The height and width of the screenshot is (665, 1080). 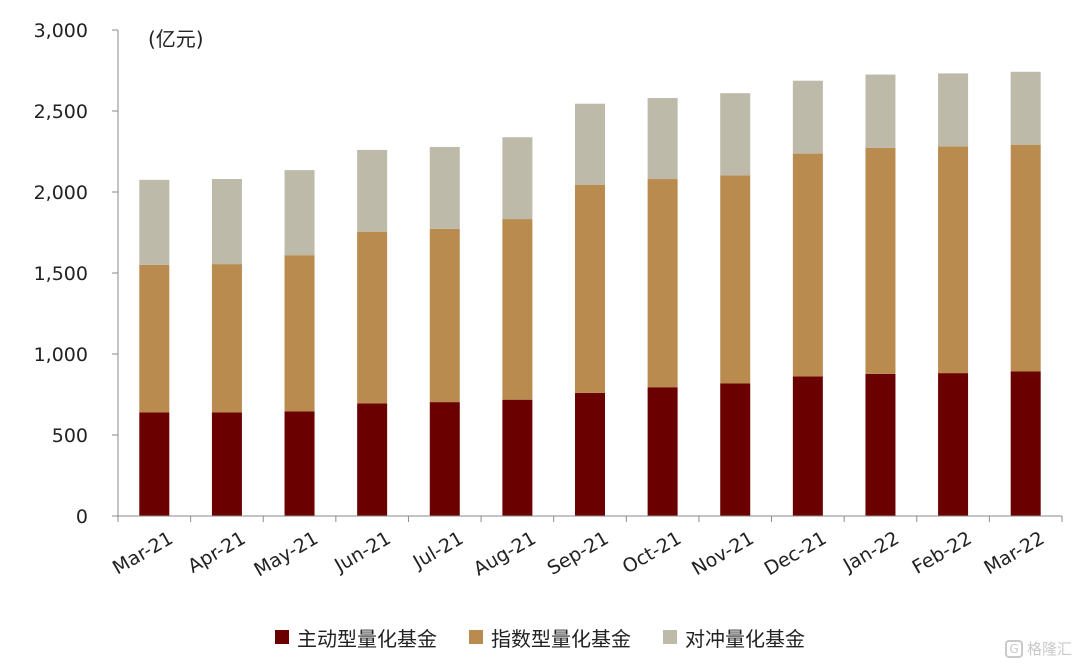 What do you see at coordinates (476, 637) in the screenshot?
I see `legend-swatch-index` at bounding box center [476, 637].